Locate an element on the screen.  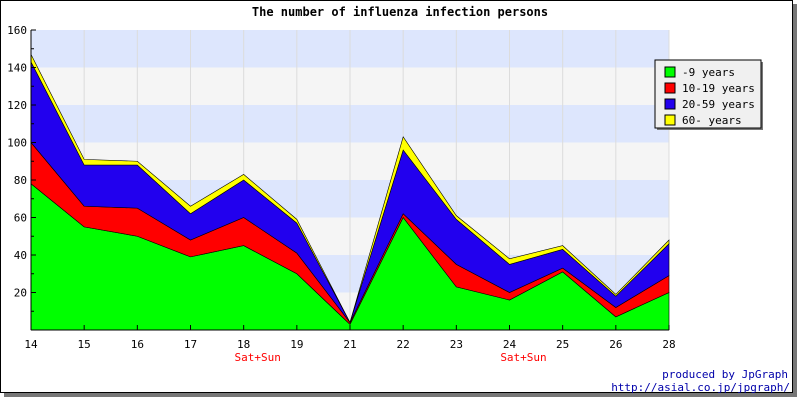
y-tick-label: 60 is located at coordinates (20, 218).